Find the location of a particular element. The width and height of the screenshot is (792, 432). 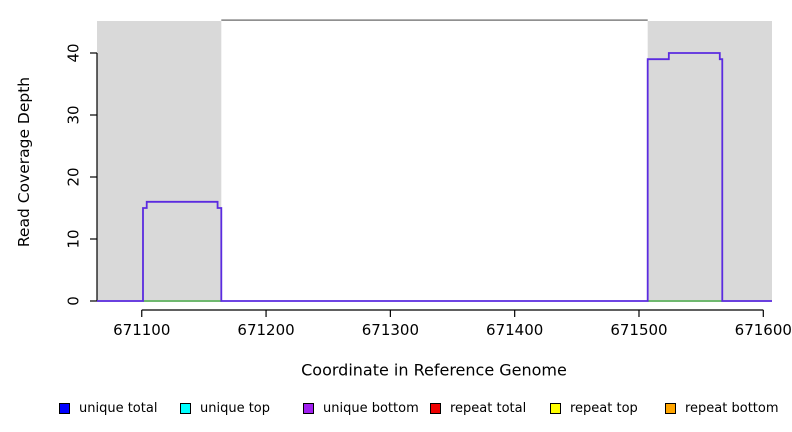

y-tick-label: 30 is located at coordinates (74, 114).